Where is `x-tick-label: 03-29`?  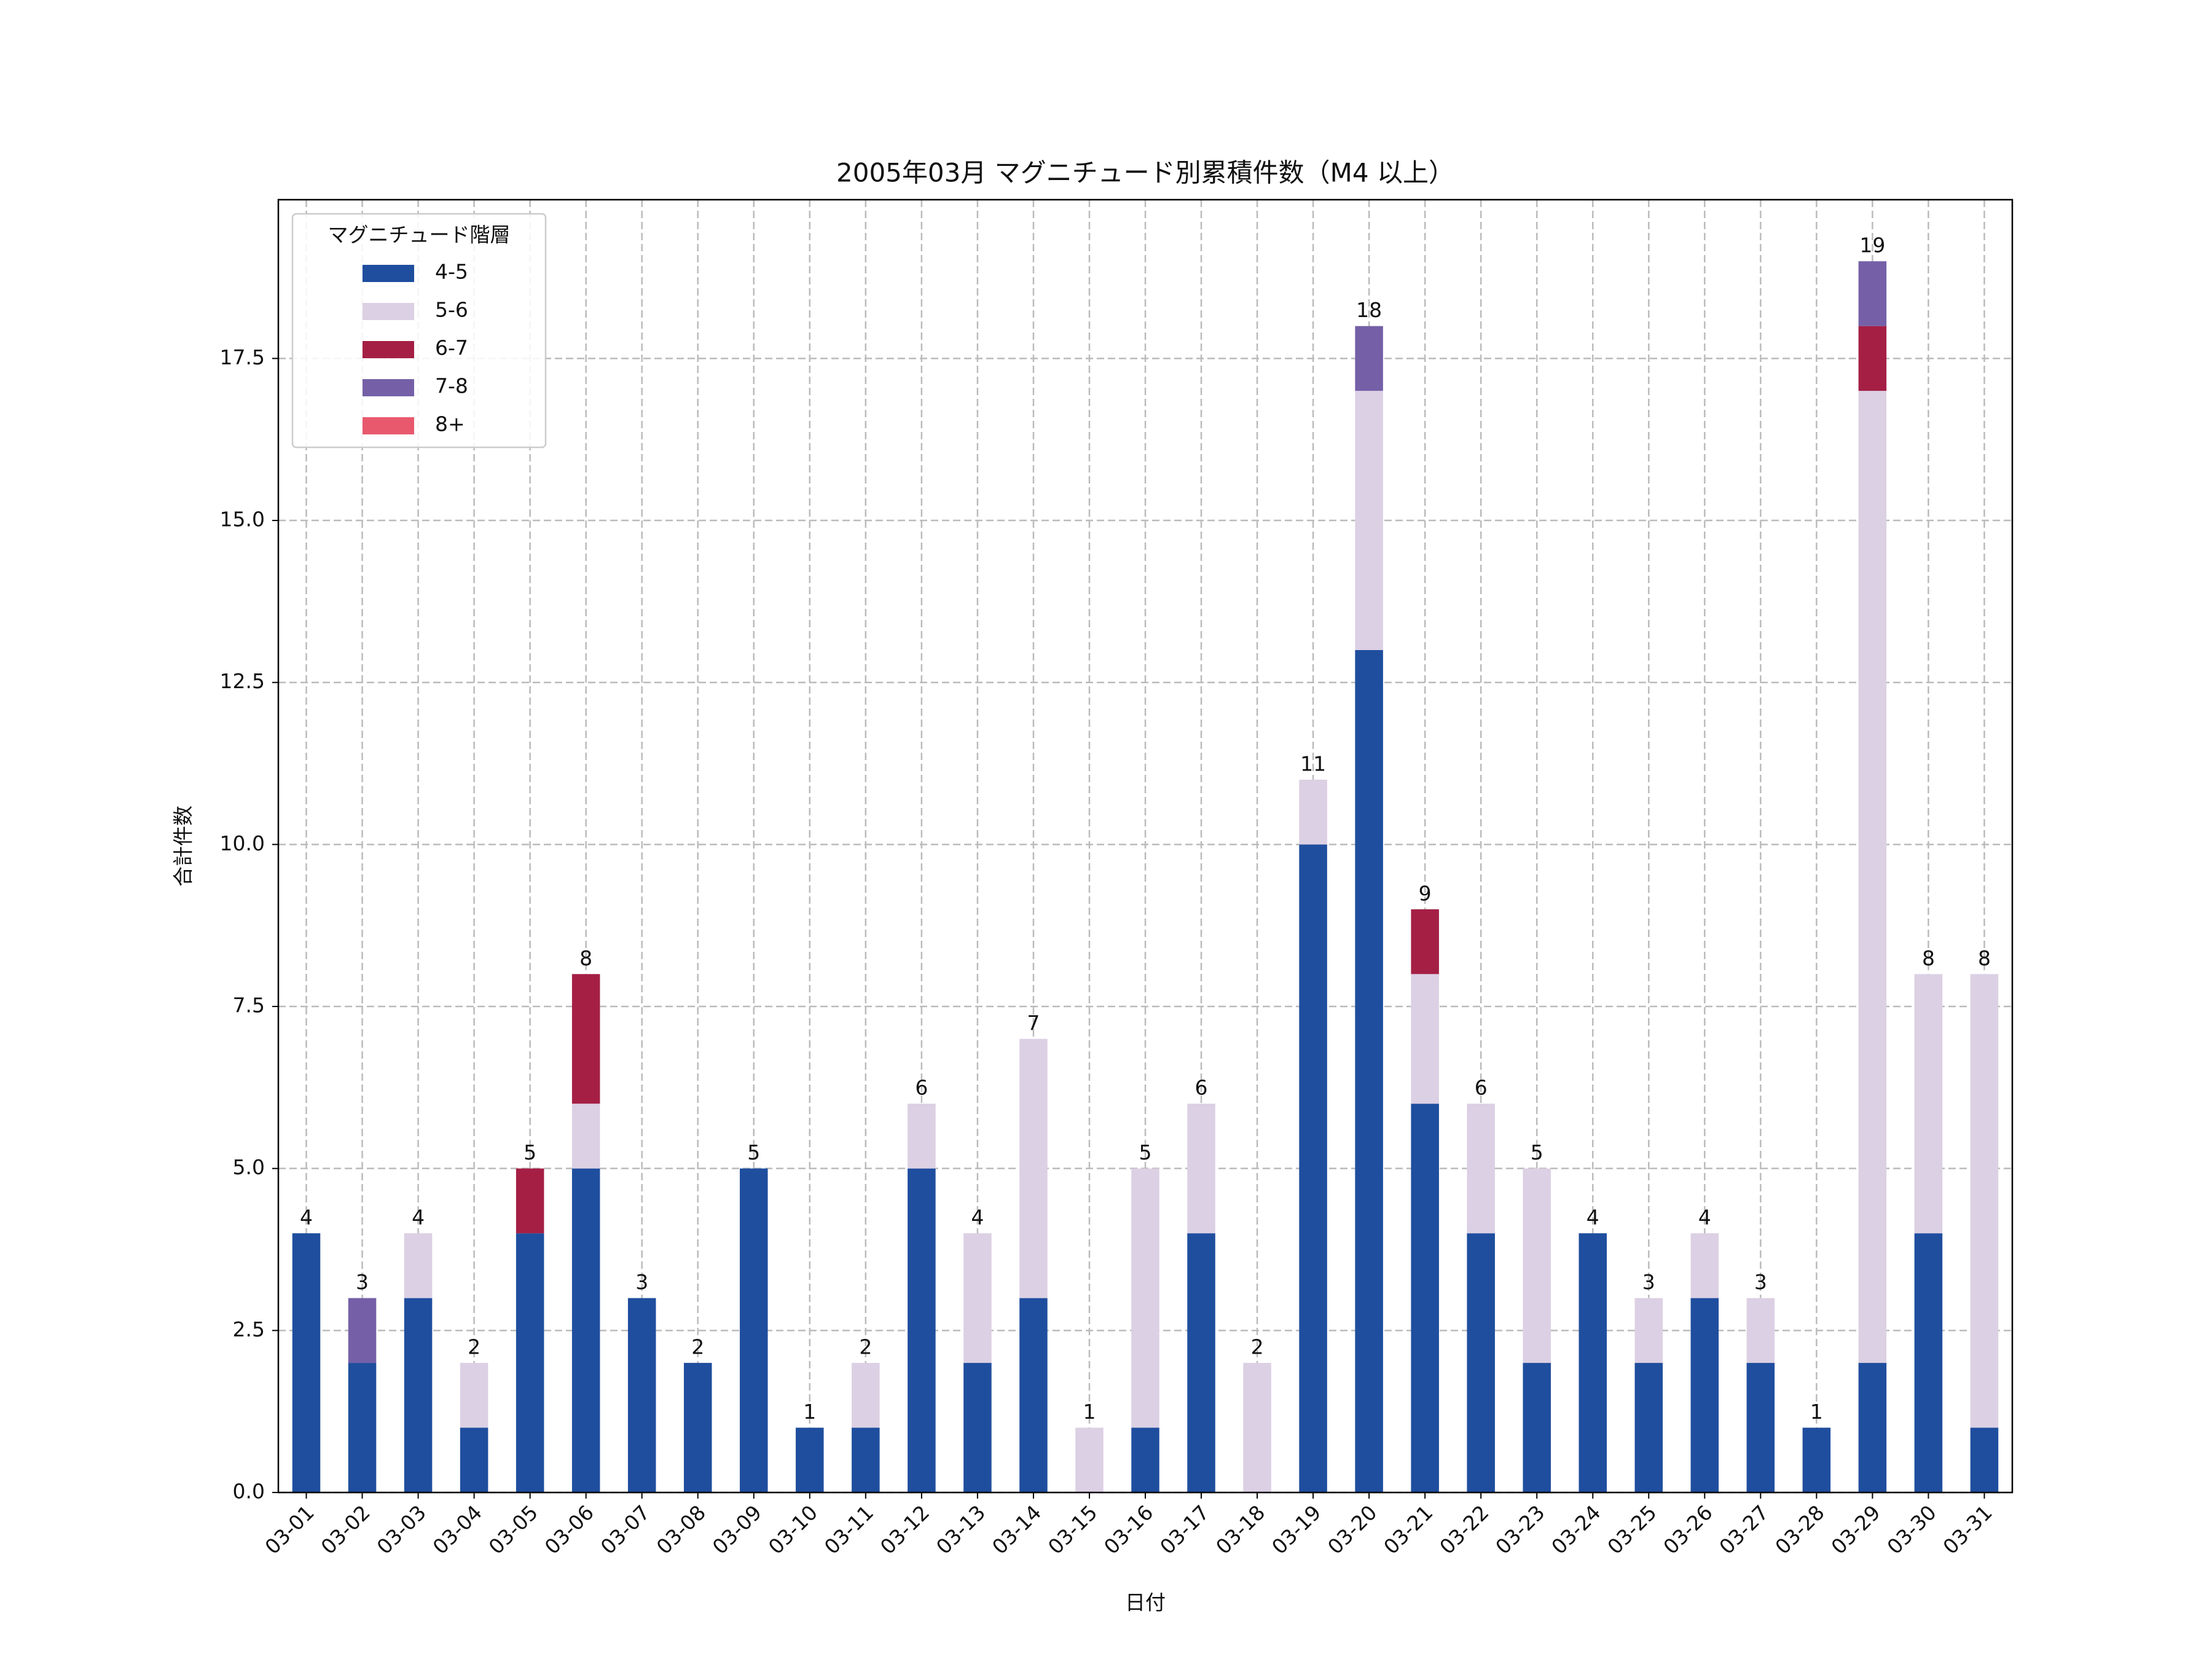
x-tick-label: 03-29 is located at coordinates (1855, 1529).